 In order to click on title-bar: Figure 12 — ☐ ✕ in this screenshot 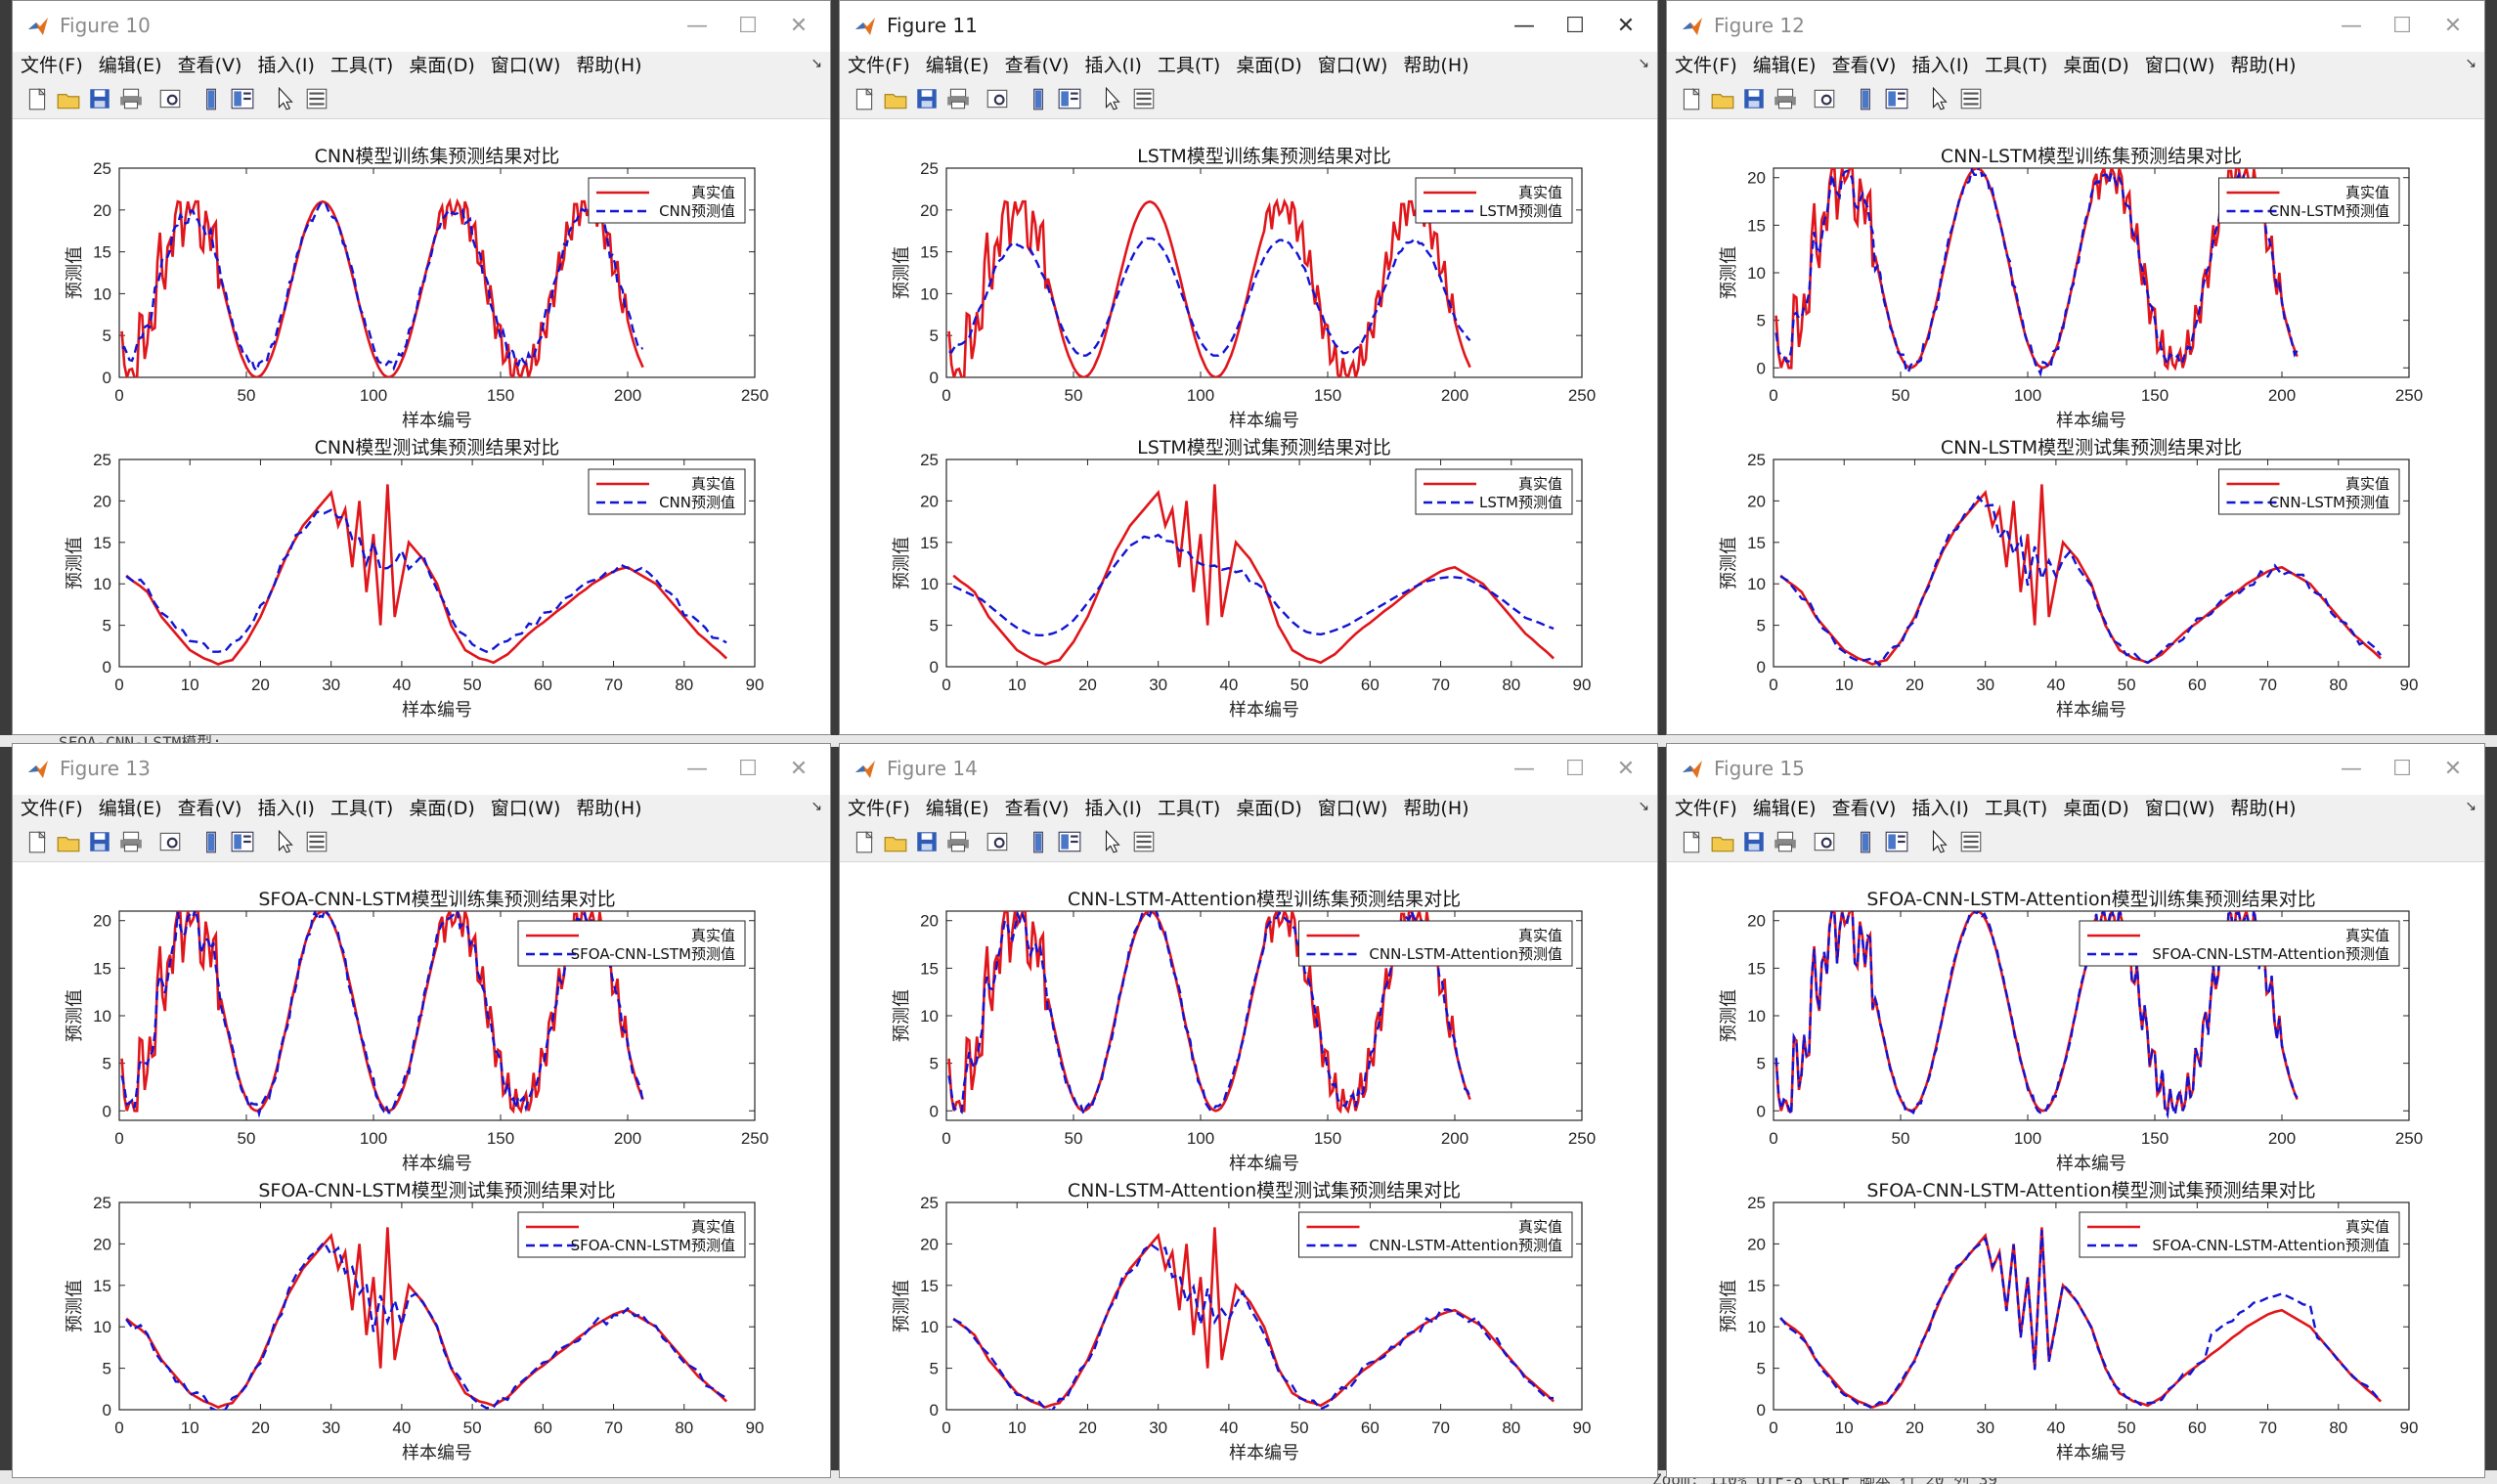, I will do `click(2075, 26)`.